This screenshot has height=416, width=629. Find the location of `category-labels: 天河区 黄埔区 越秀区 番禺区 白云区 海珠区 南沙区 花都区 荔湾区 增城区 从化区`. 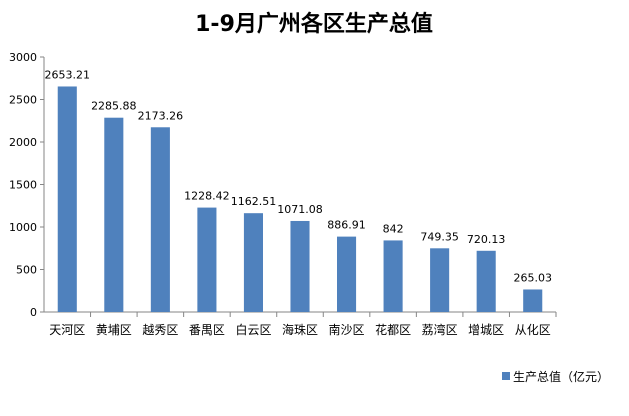

category-labels: 天河区 黄埔区 越秀区 番禺区 白云区 海珠区 南沙区 花都区 荔湾区 增城区 从化区 is located at coordinates (299, 329).